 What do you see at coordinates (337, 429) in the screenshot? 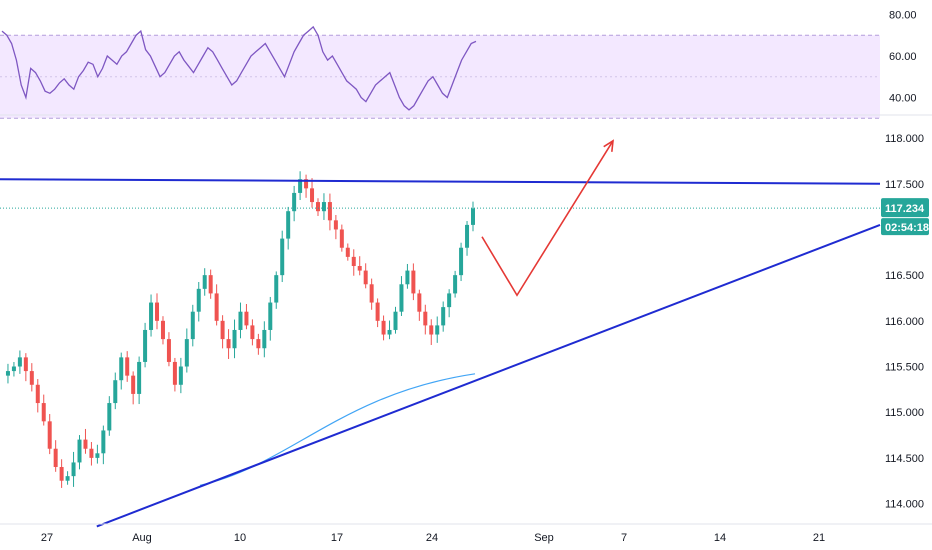
I see `moving-average-line` at bounding box center [337, 429].